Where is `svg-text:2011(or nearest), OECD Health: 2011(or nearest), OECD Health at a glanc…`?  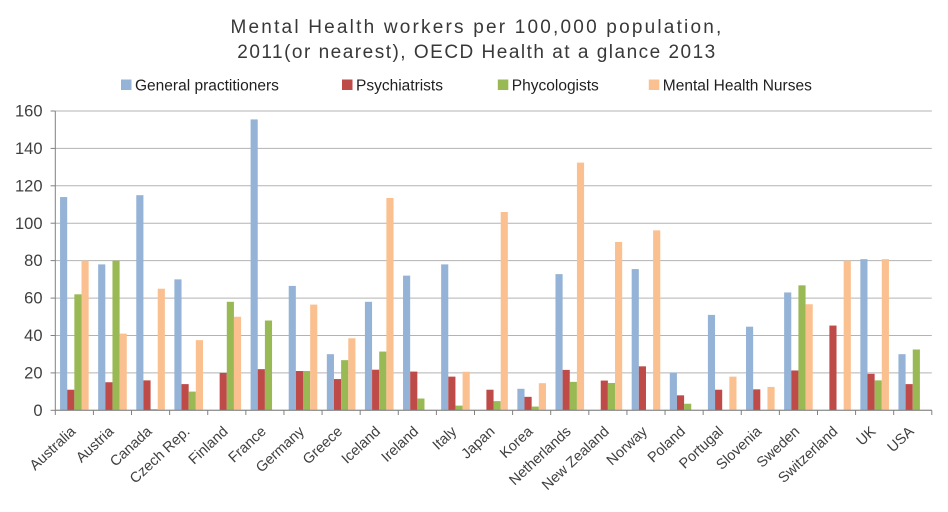 svg-text:2011(or nearest), OECD Health: 2011(or nearest), OECD Health at a glanc… is located at coordinates (477, 52).